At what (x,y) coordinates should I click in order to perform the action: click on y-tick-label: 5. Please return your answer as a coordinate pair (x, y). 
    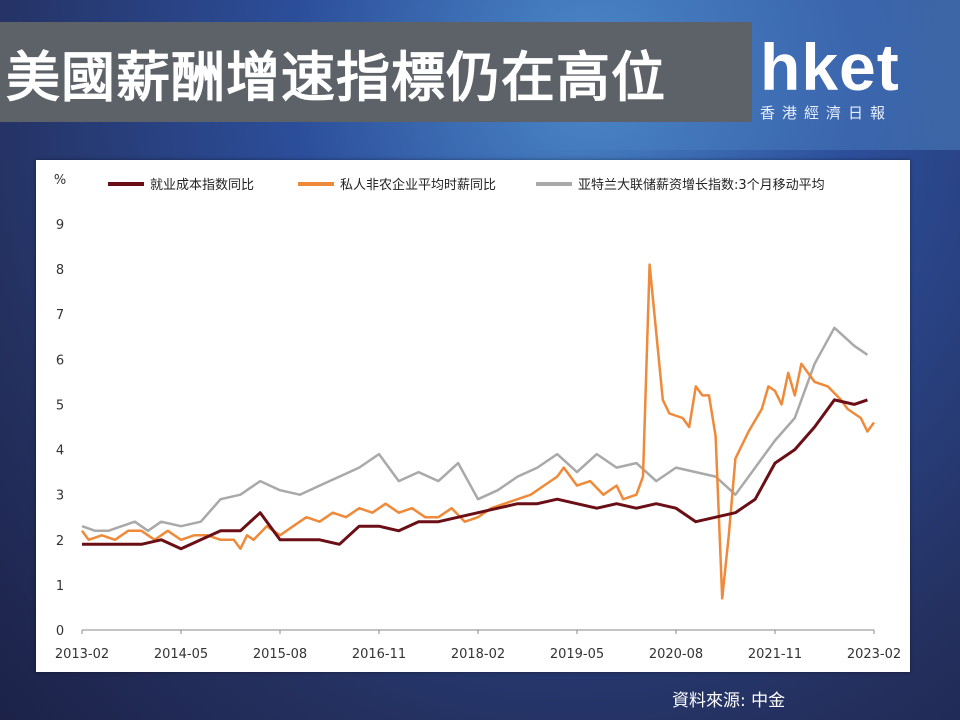
    Looking at the image, I should click on (60, 405).